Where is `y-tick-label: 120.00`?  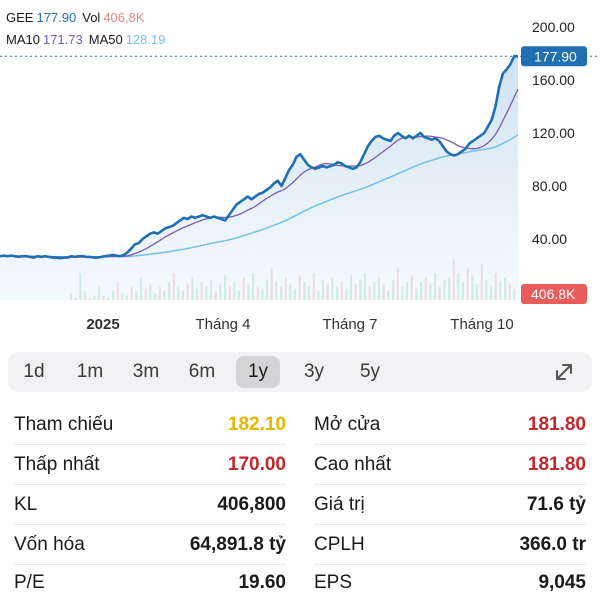
y-tick-label: 120.00 is located at coordinates (553, 133).